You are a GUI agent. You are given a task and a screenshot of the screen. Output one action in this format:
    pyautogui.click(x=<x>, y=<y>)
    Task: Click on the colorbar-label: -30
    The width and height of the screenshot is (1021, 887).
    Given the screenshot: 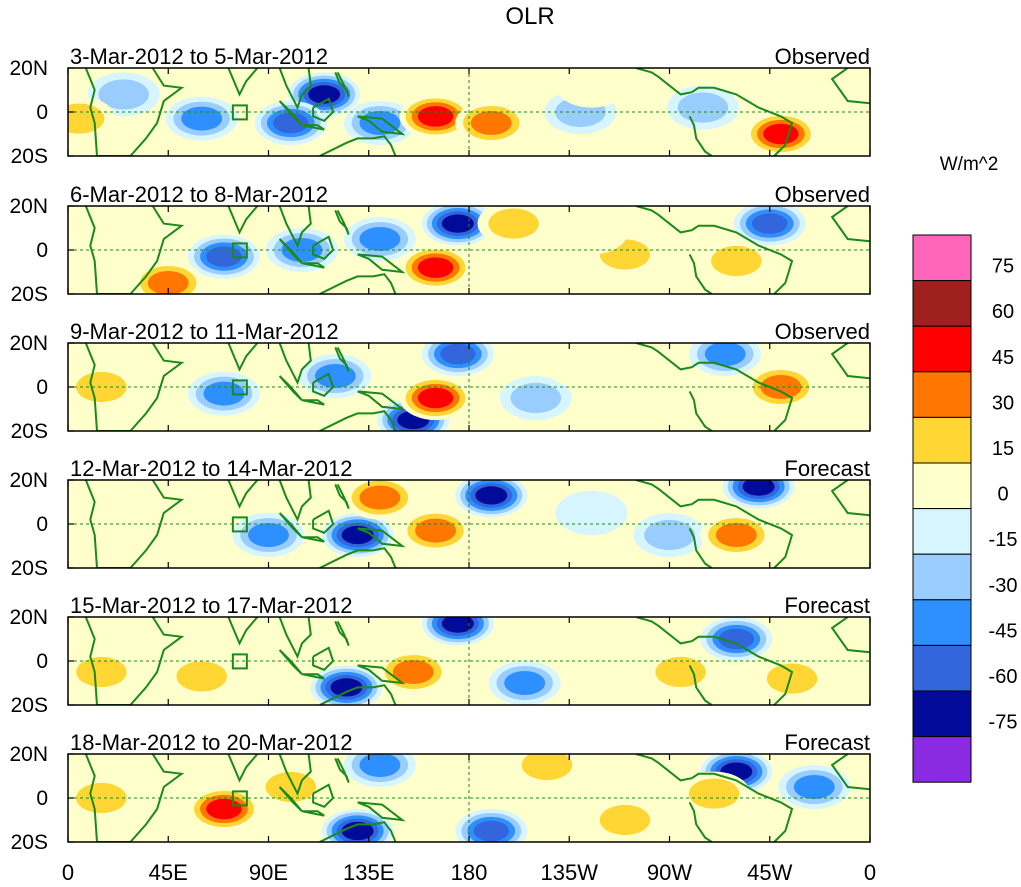 What is the action you would take?
    pyautogui.click(x=1003, y=586)
    